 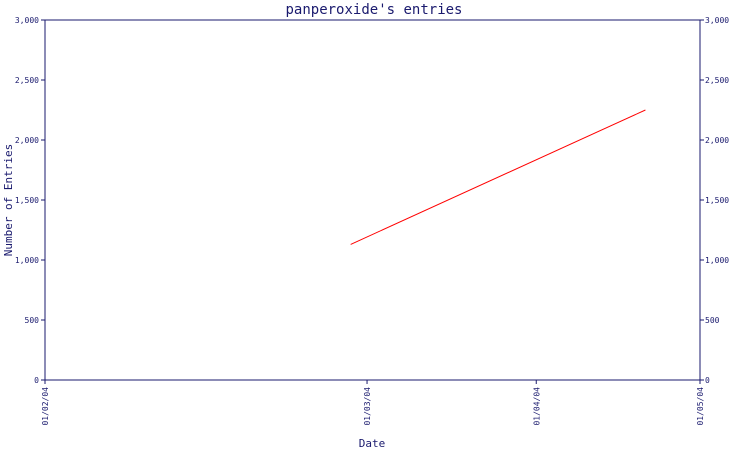 What do you see at coordinates (45, 406) in the screenshot?
I see `x-tick-label: 01/02/04` at bounding box center [45, 406].